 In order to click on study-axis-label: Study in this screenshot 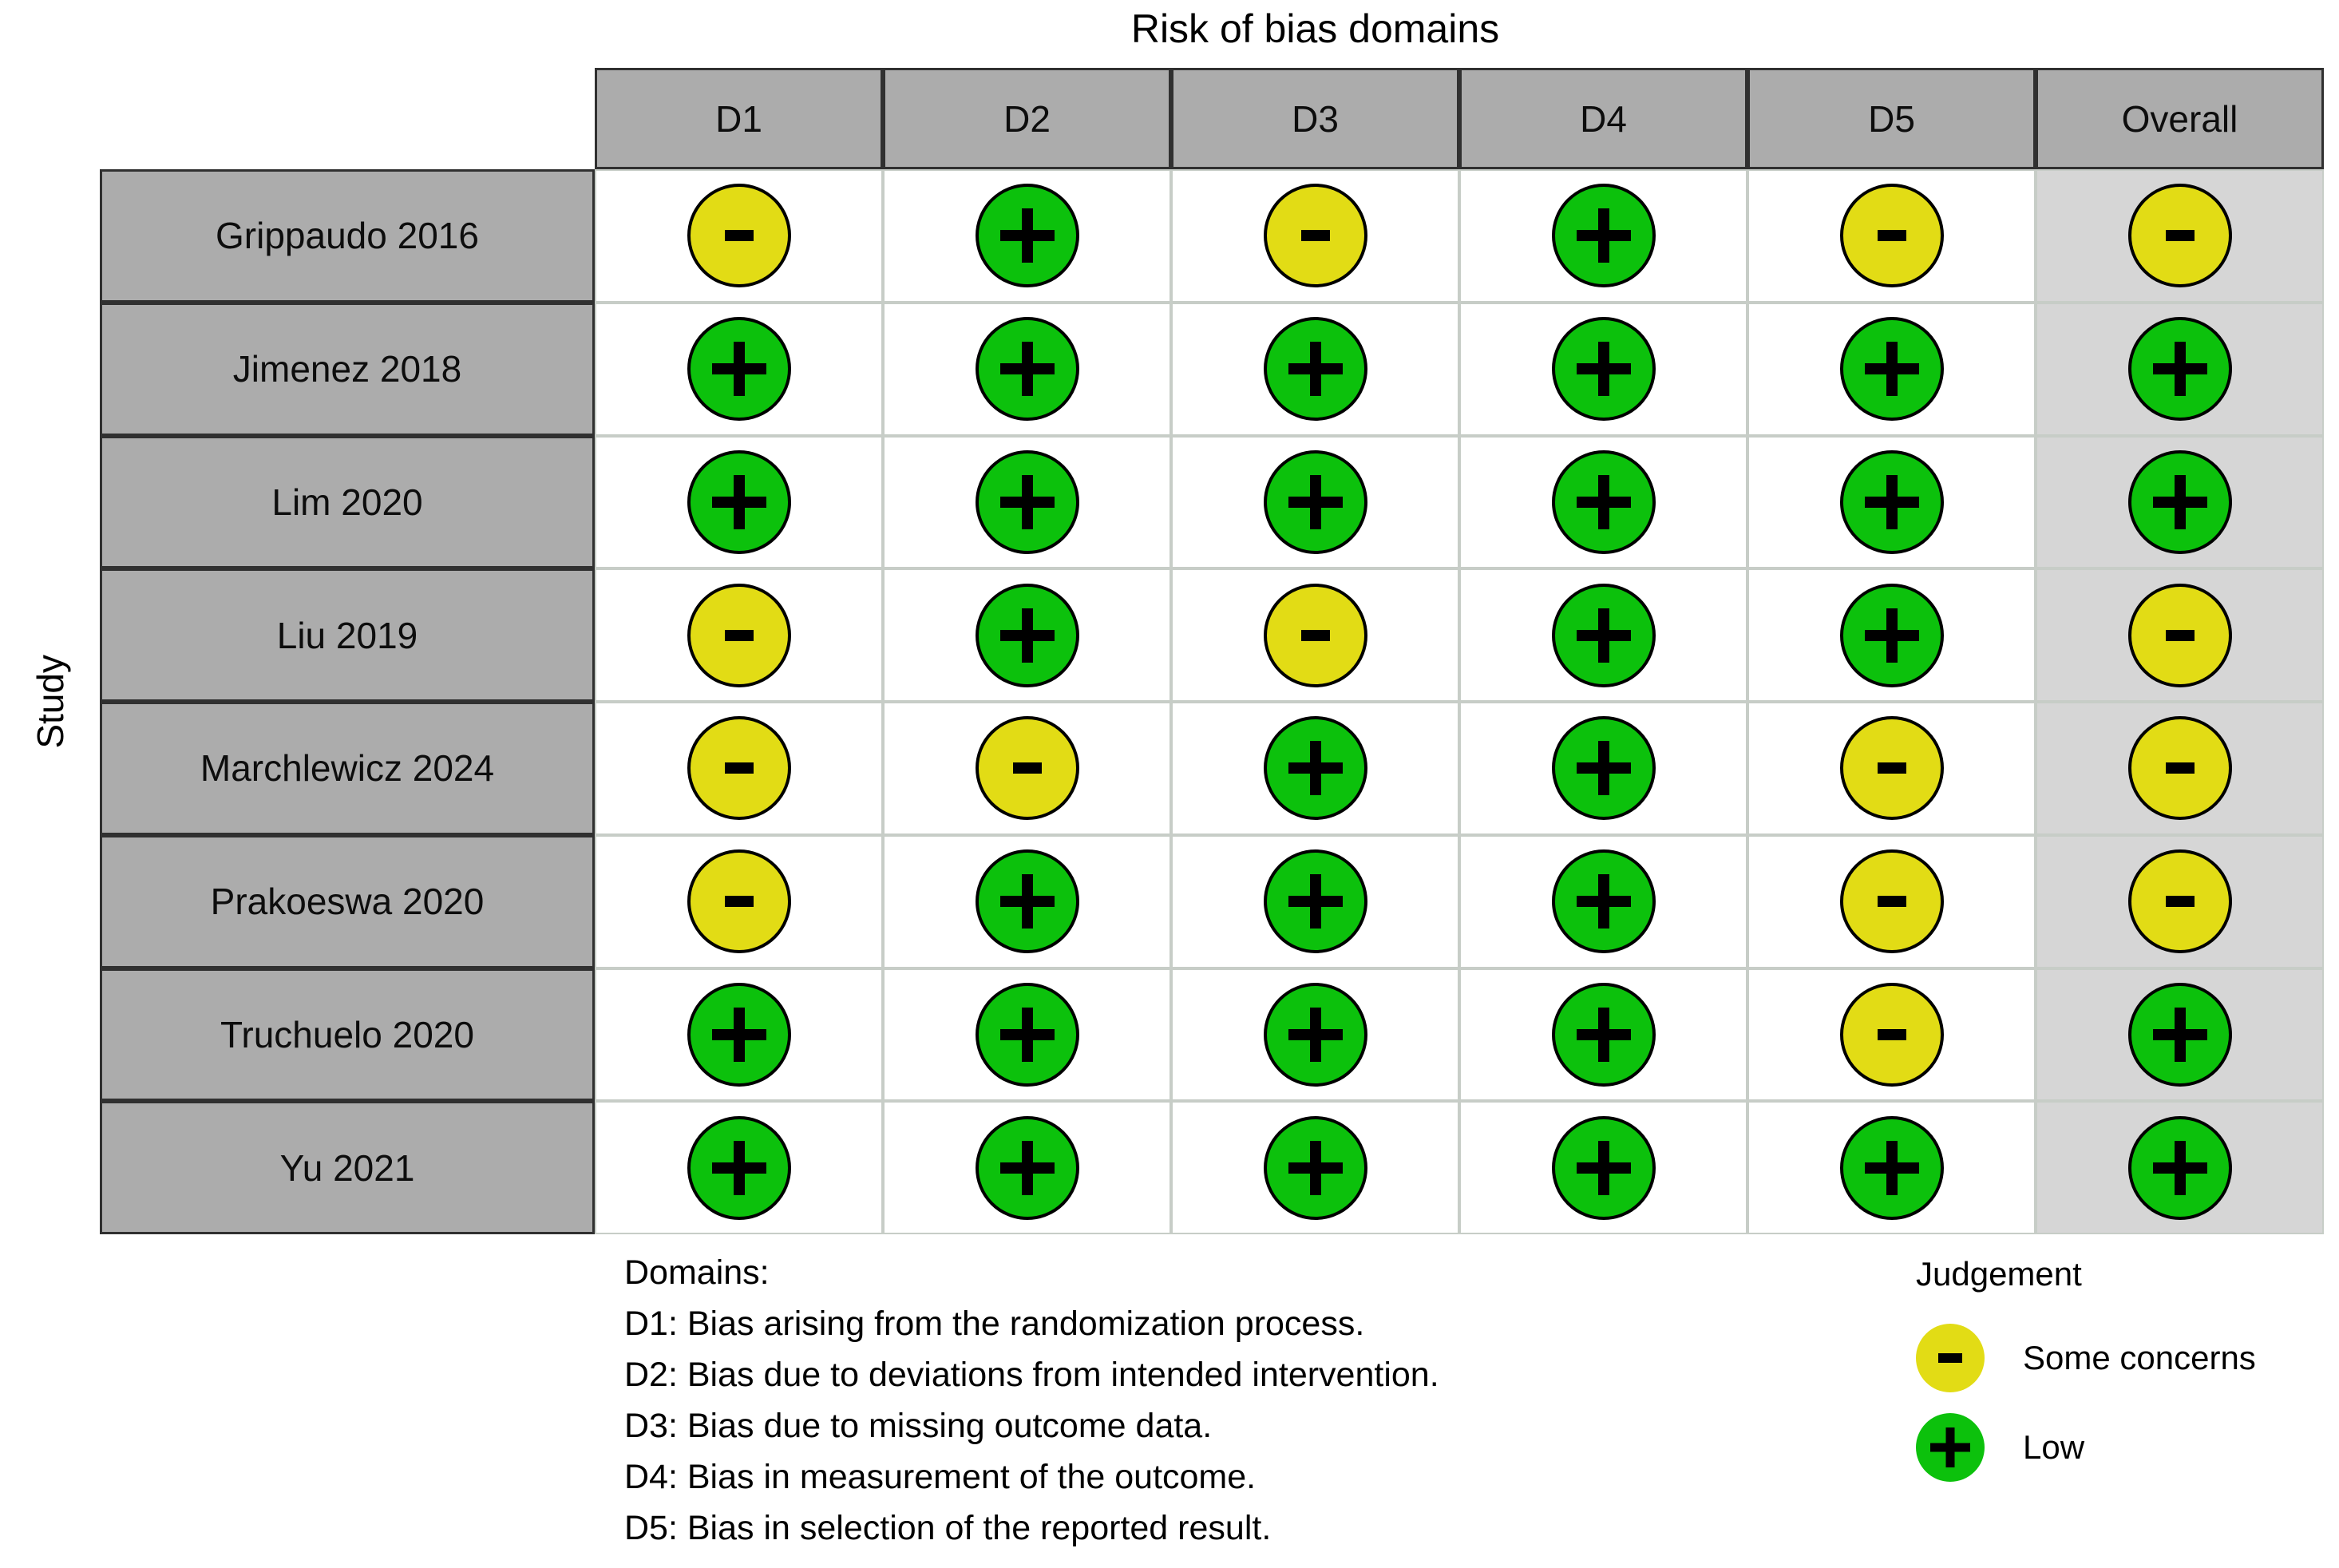, I will do `click(51, 702)`.